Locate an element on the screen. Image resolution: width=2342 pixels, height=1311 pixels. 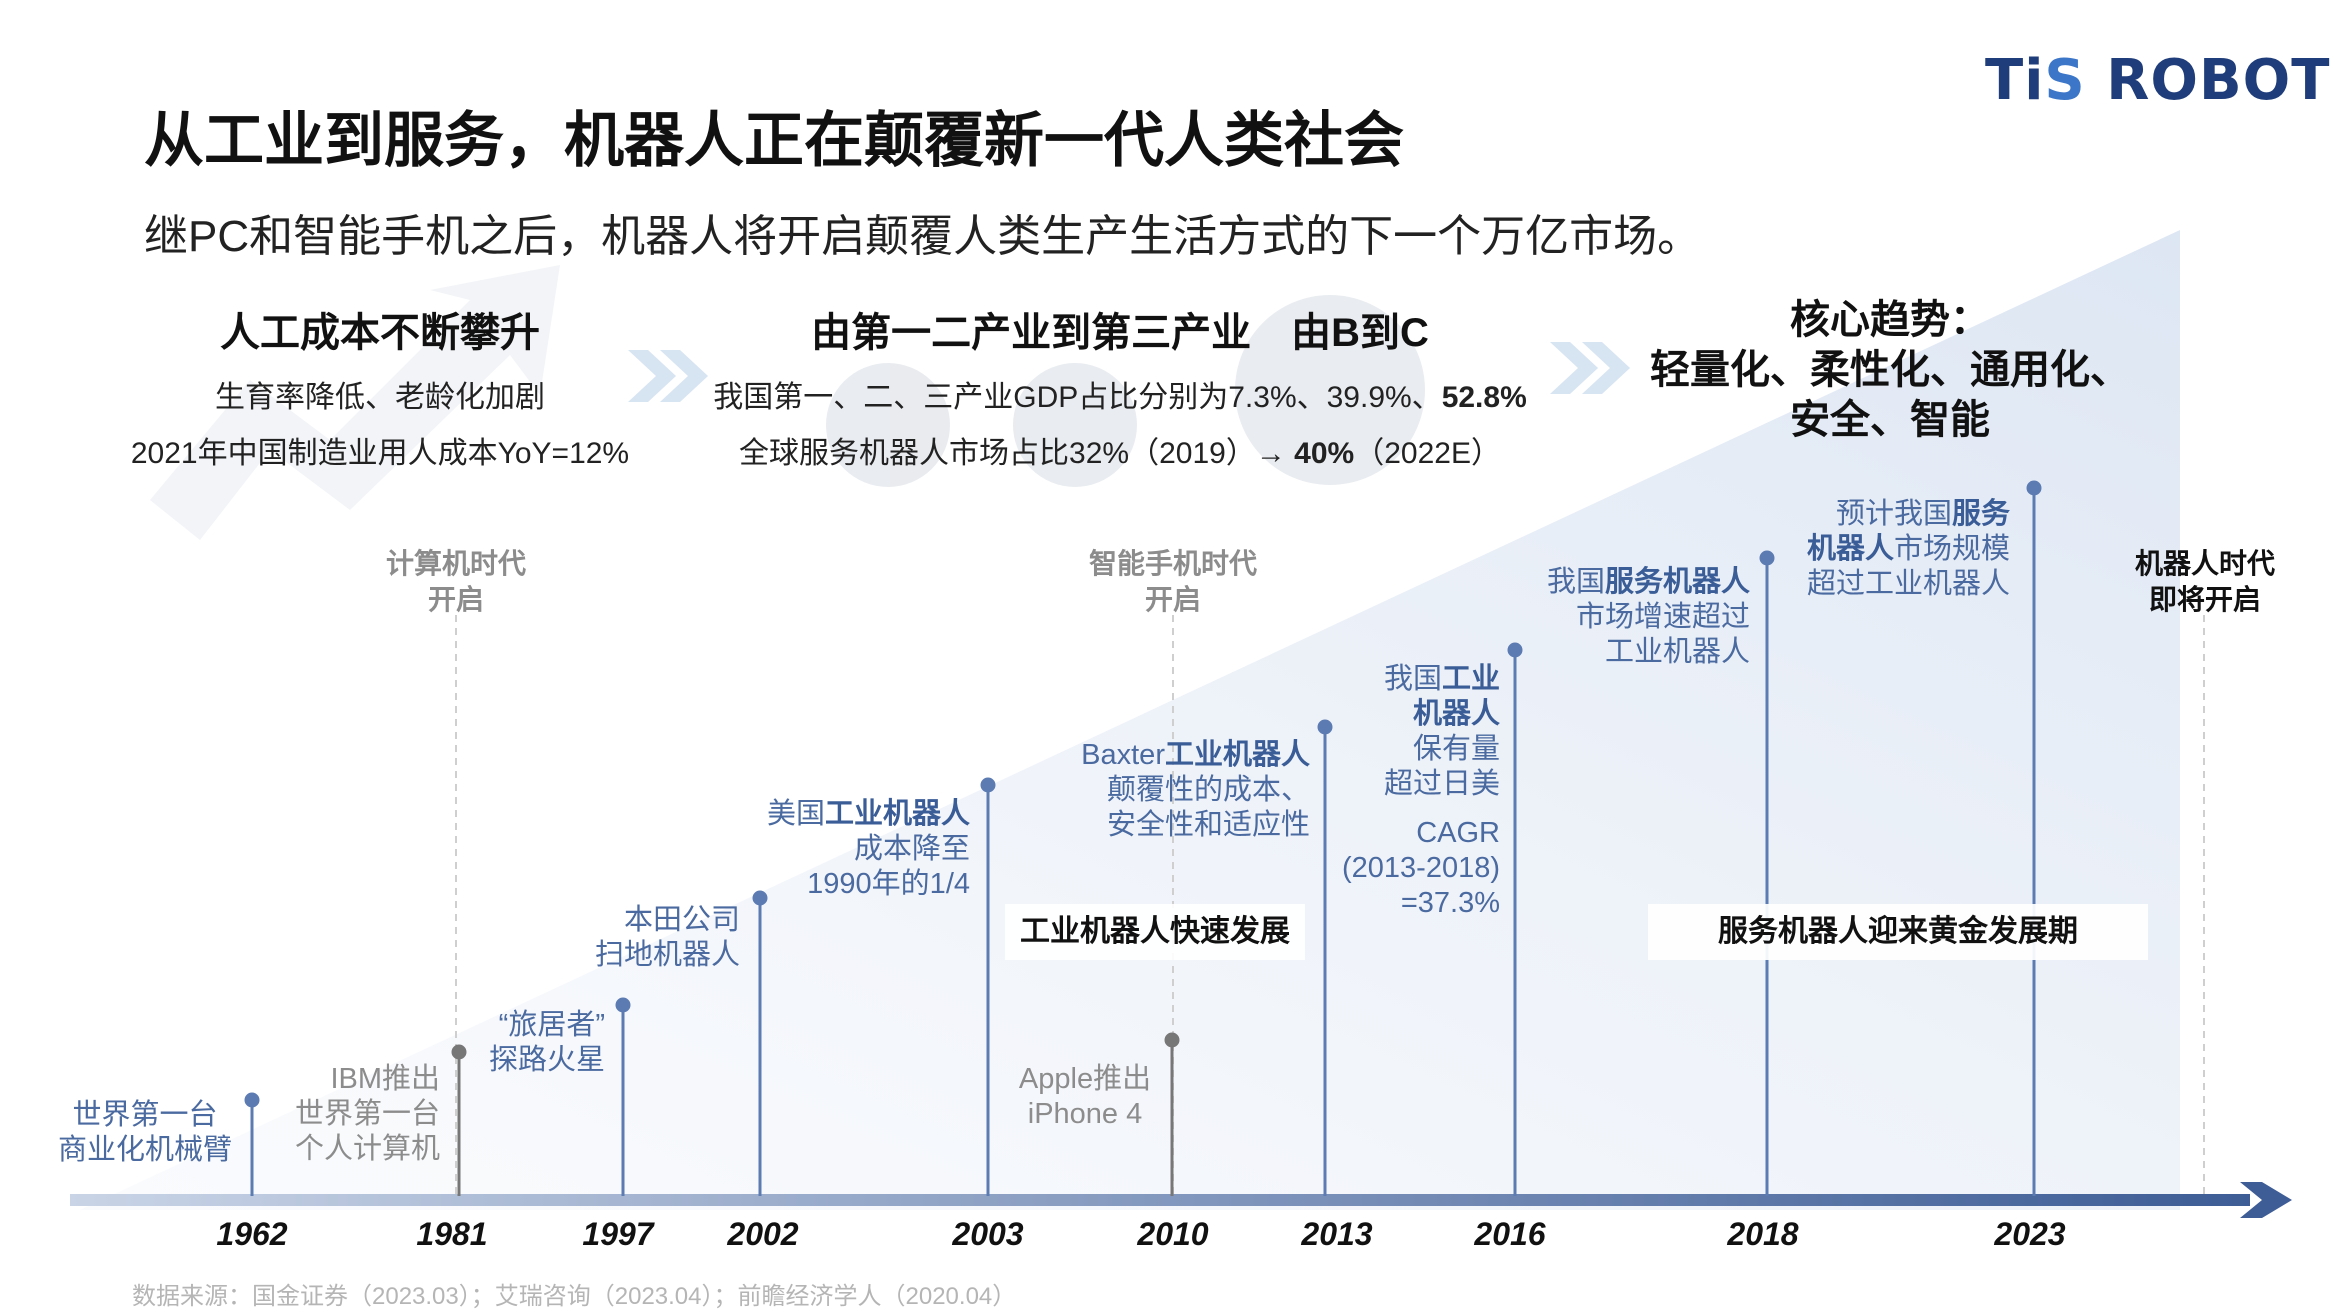
industry-heading: 由第一二产业到第三产业 由B到C is located at coordinates (1120, 333).